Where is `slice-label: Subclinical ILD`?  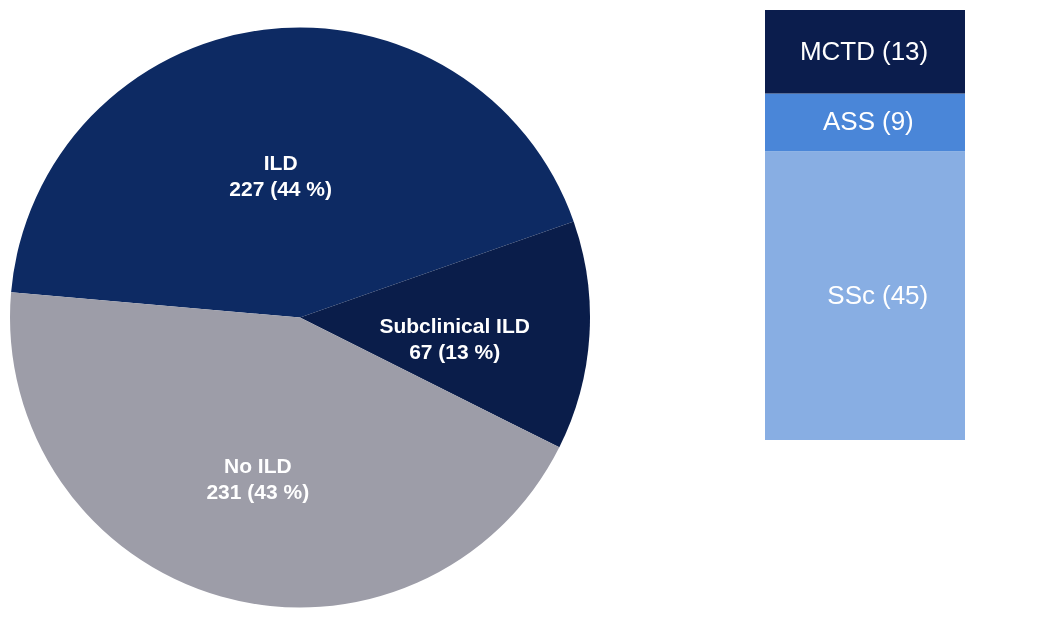
slice-label: Subclinical ILD is located at coordinates (454, 326).